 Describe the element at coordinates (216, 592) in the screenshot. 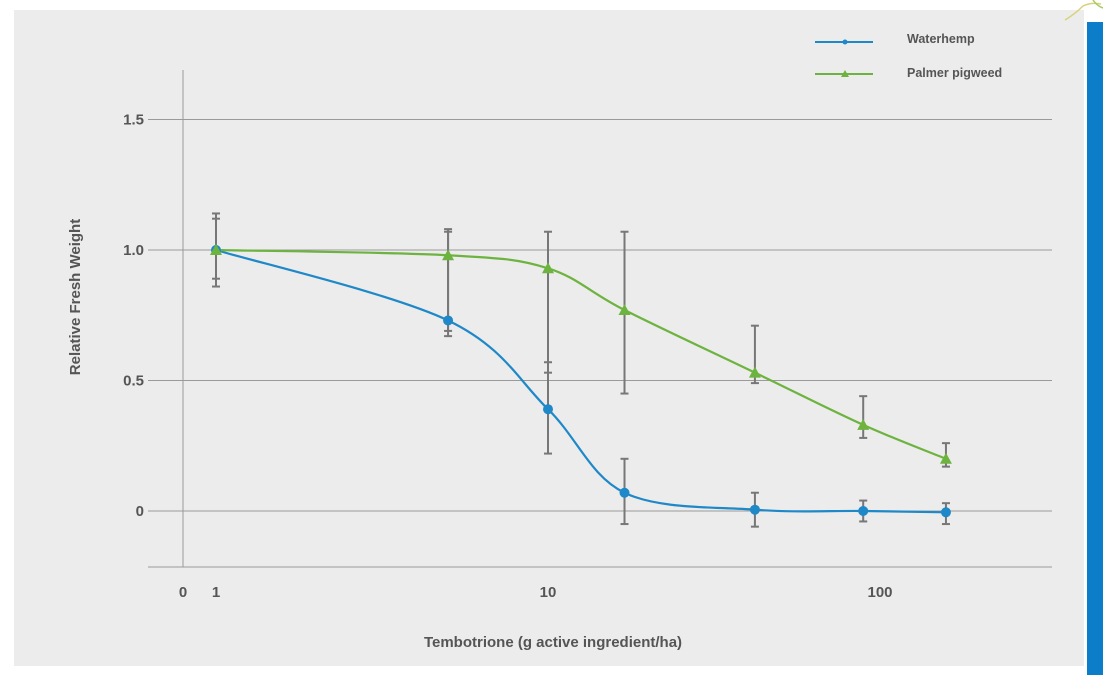

I see `x-tick-label: 1` at that location.